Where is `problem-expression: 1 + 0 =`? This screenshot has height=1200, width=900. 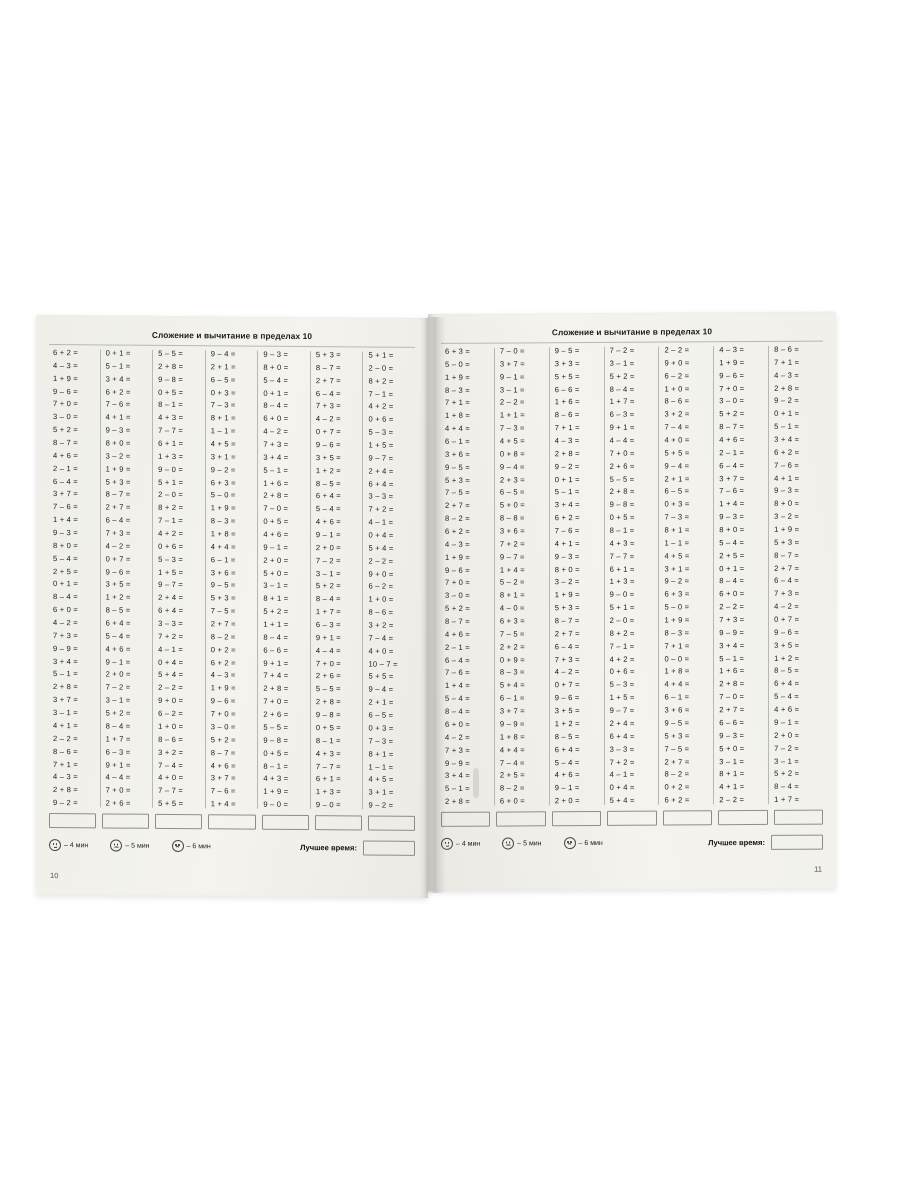
problem-expression: 1 + 0 = is located at coordinates (171, 726).